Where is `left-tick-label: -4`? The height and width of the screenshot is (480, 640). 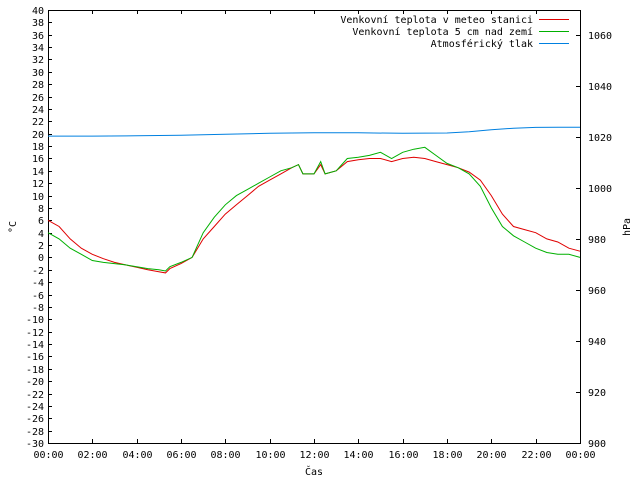 left-tick-label: -4 is located at coordinates (38, 283).